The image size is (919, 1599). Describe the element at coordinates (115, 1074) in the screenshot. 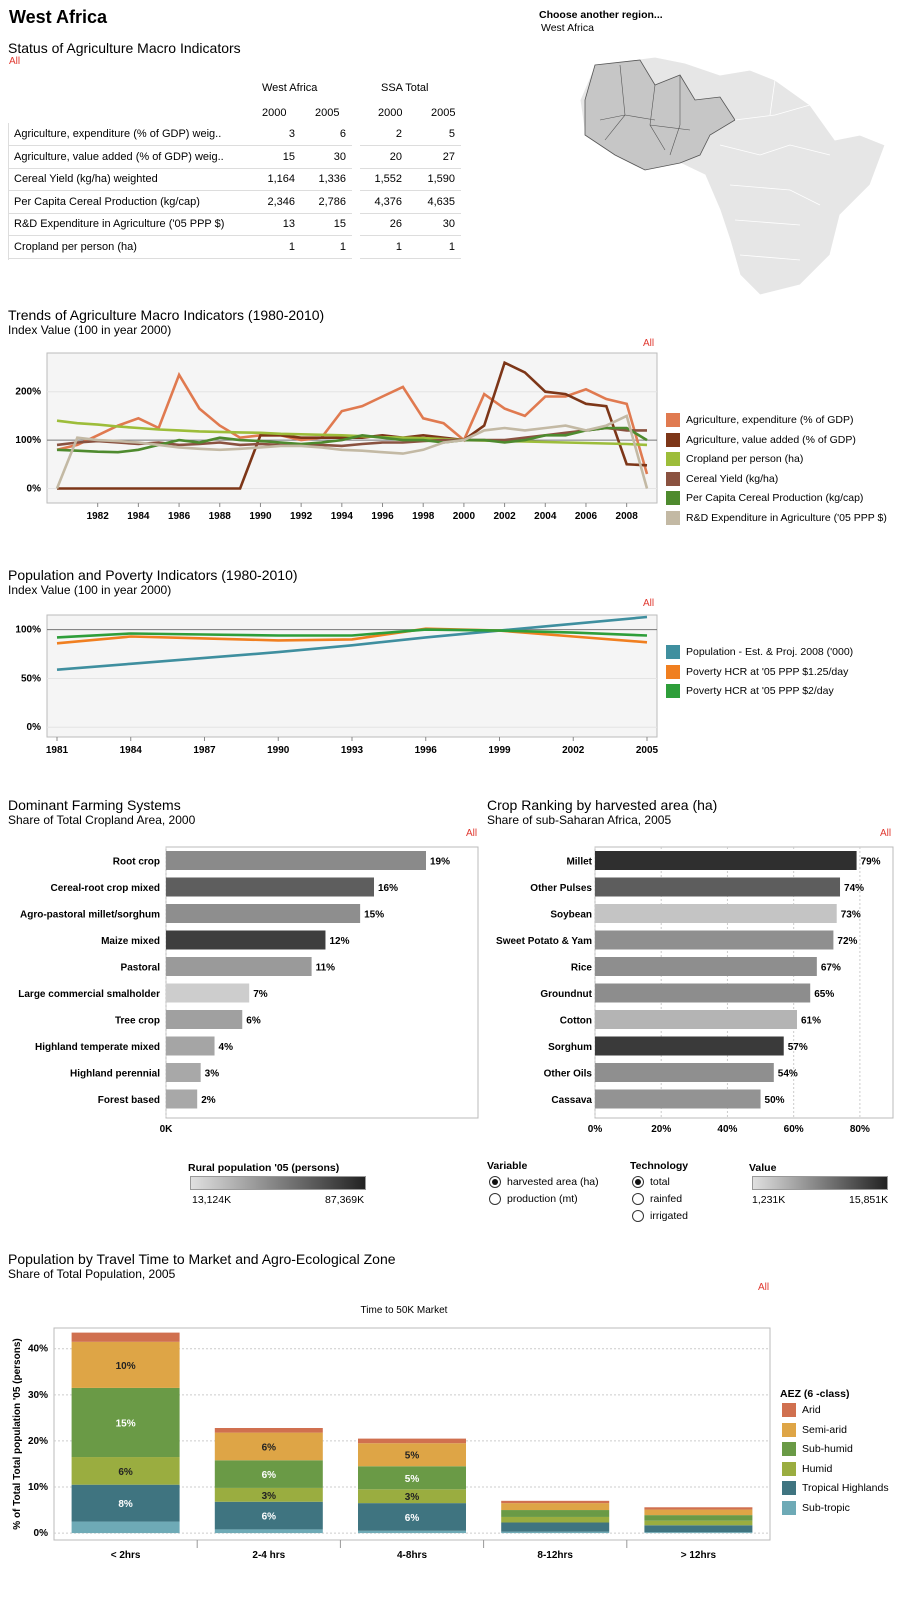

I see `category-label: Highland perennial` at that location.